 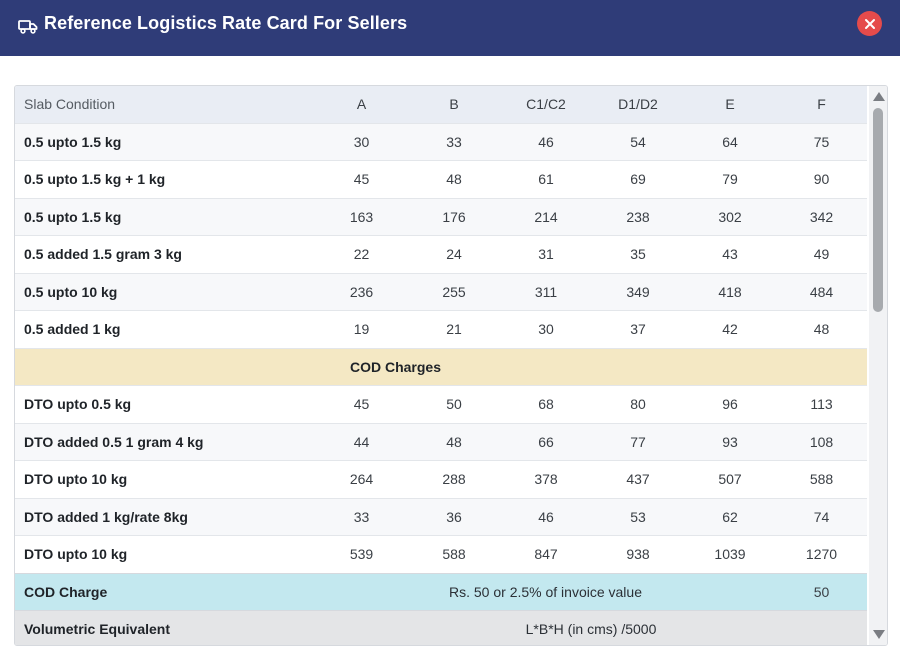 I want to click on rate-cell: 264, so click(x=361, y=479).